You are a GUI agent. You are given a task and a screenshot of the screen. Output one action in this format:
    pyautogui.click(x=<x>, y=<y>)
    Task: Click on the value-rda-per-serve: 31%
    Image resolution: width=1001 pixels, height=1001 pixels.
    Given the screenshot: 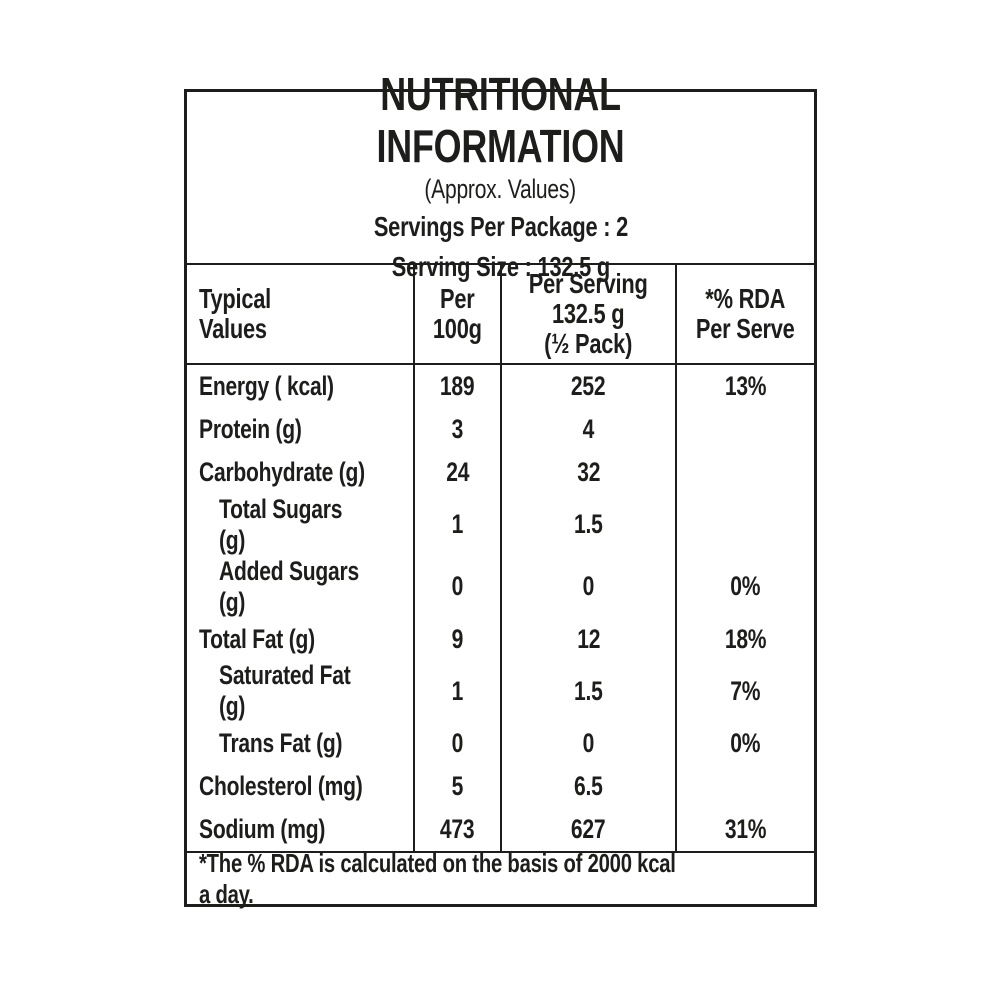 What is the action you would take?
    pyautogui.click(x=745, y=829)
    